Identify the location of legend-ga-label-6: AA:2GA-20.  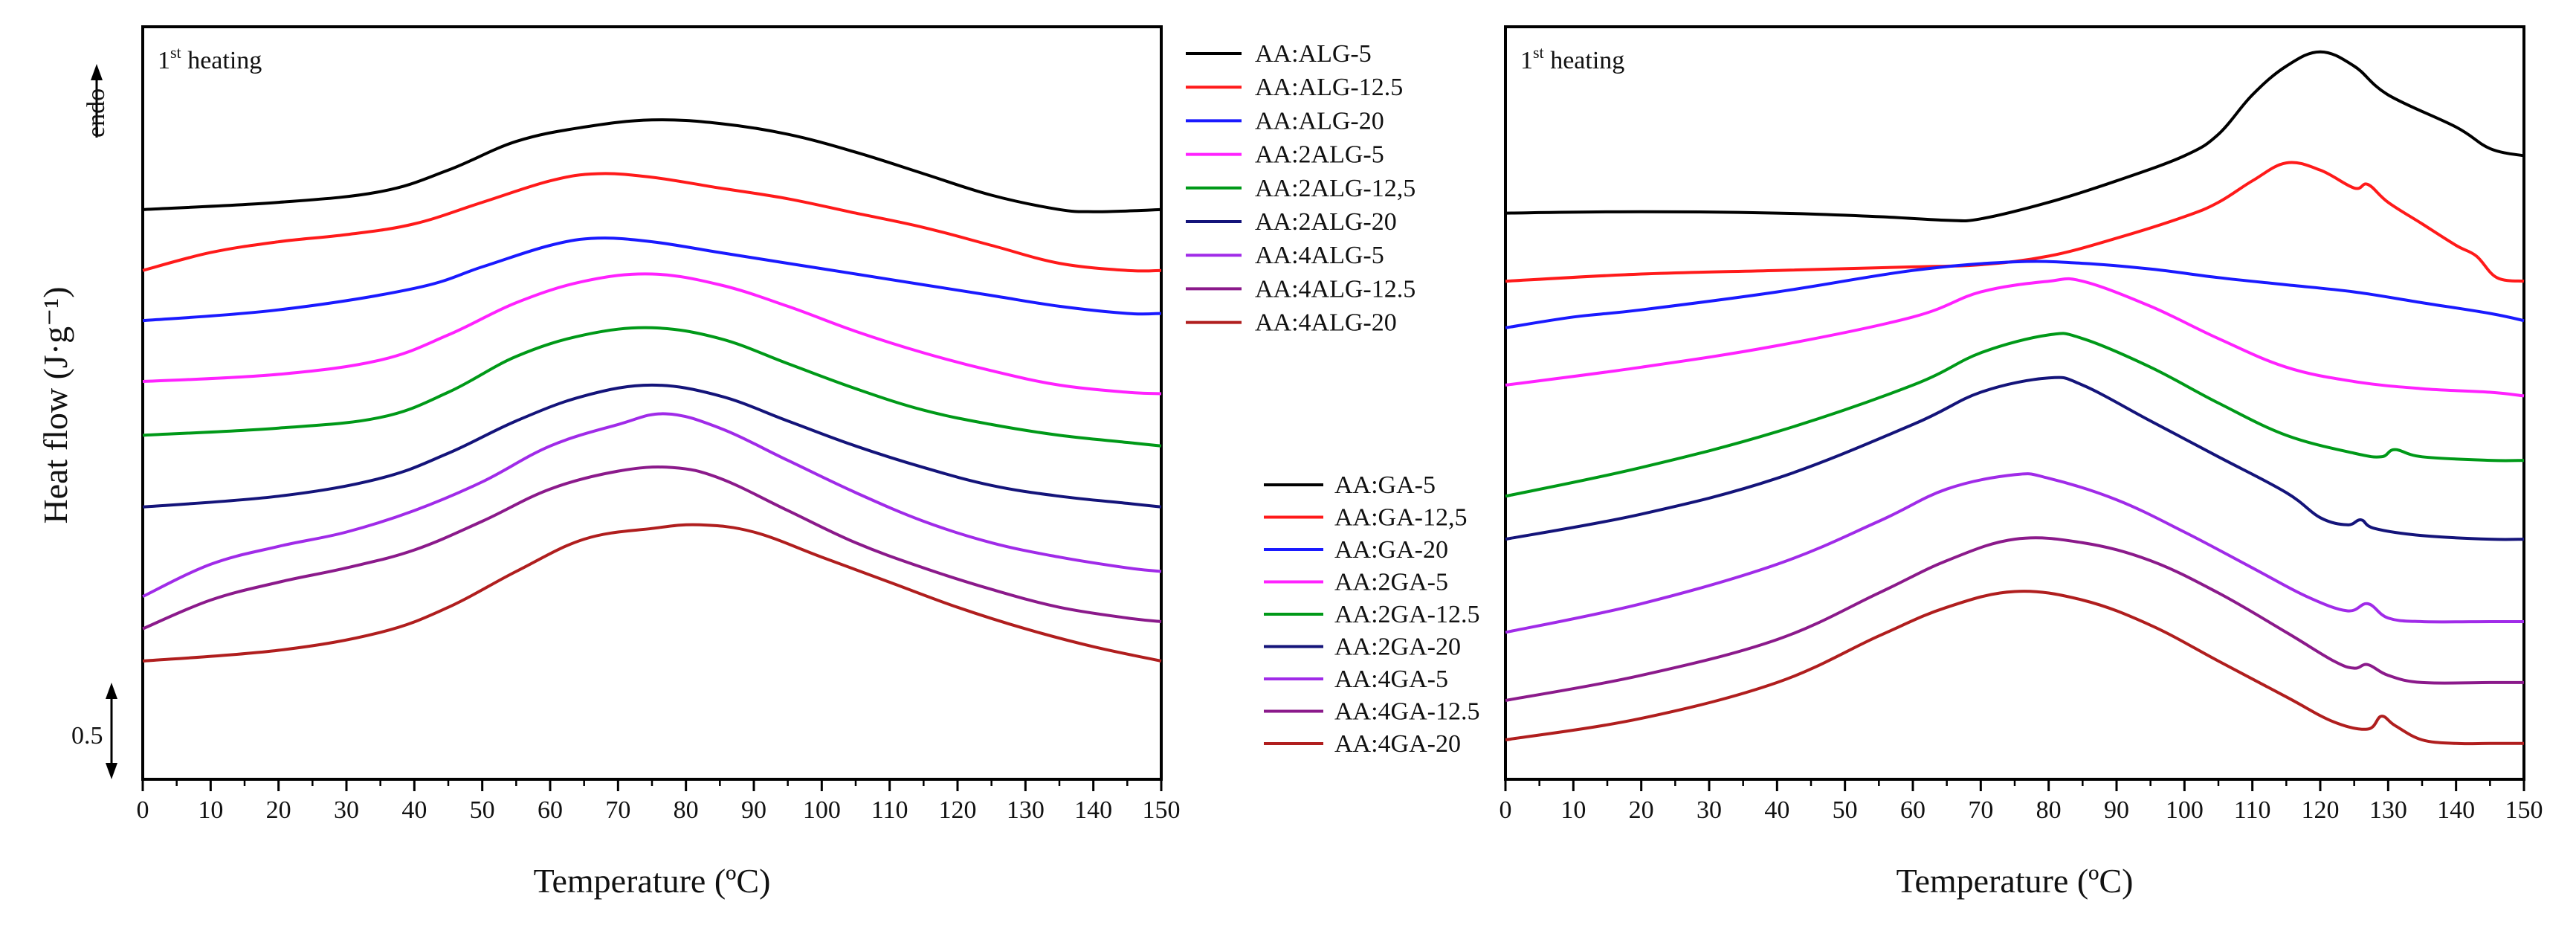
(1397, 648).